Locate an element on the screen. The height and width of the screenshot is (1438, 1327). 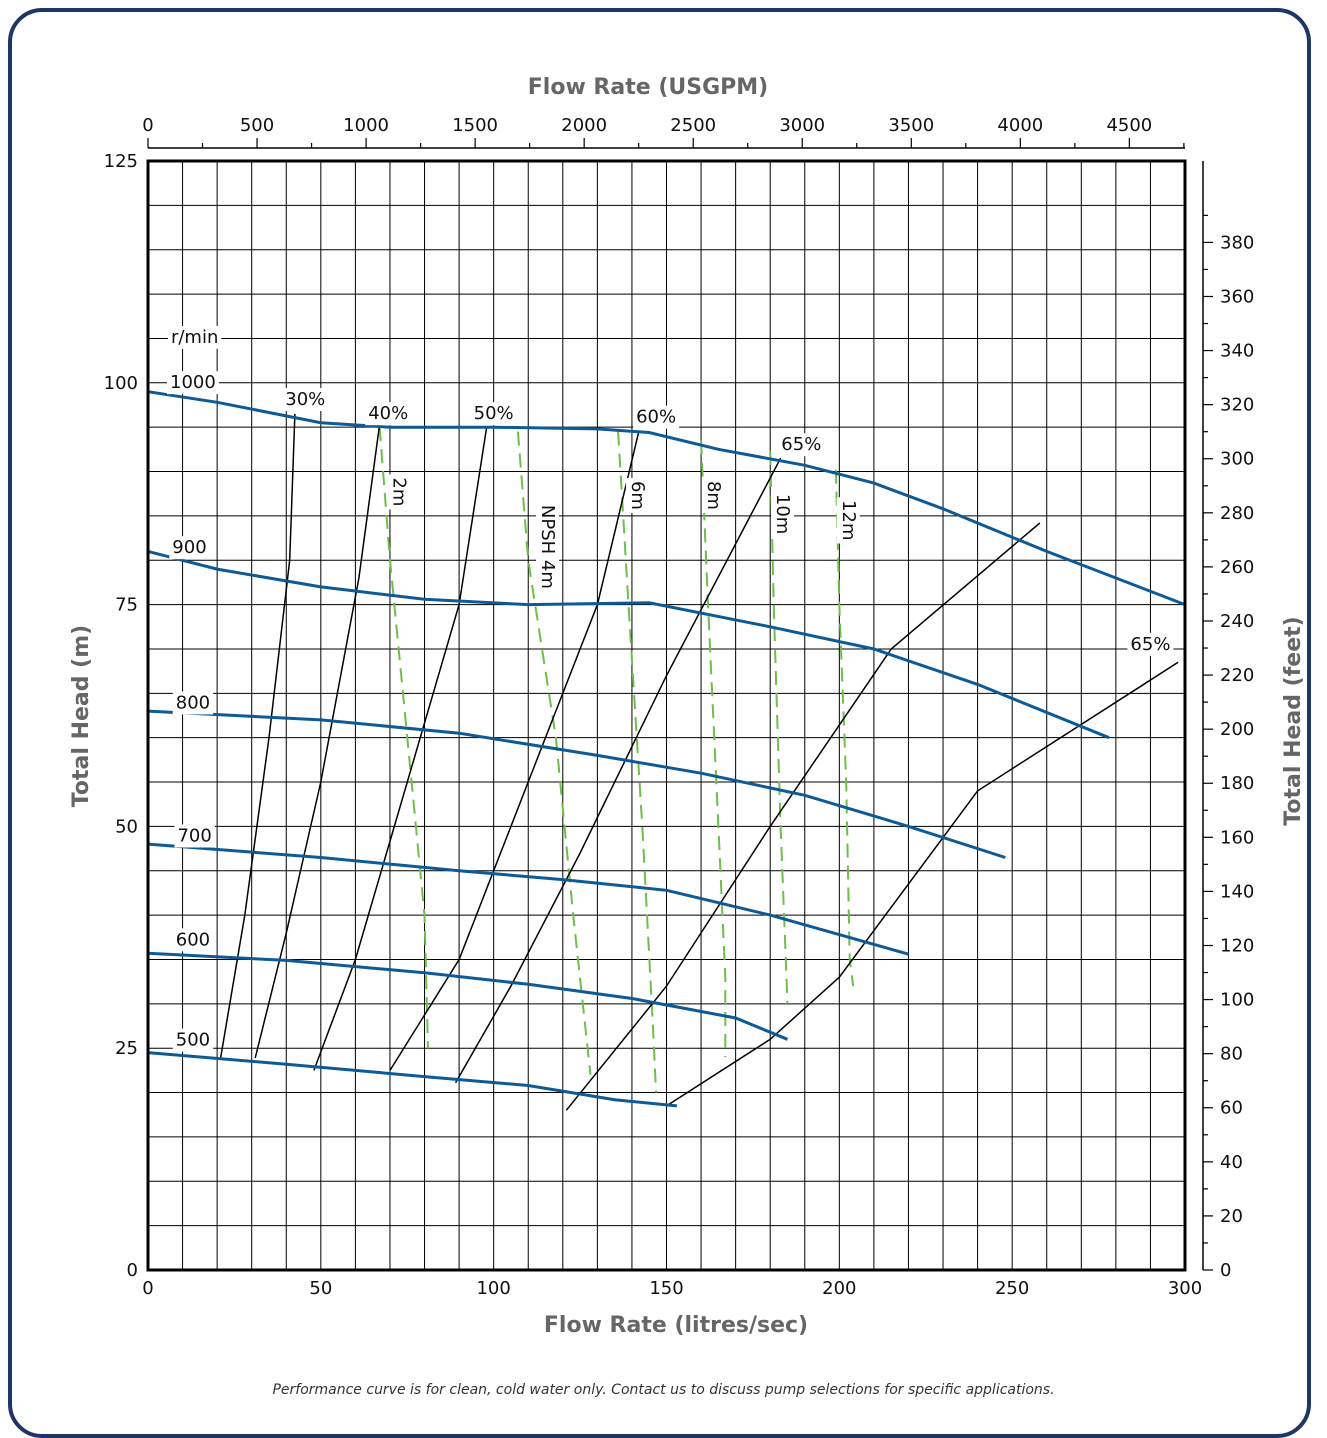
right-axis-title: Total Head (feet) is located at coordinates (1293, 720).